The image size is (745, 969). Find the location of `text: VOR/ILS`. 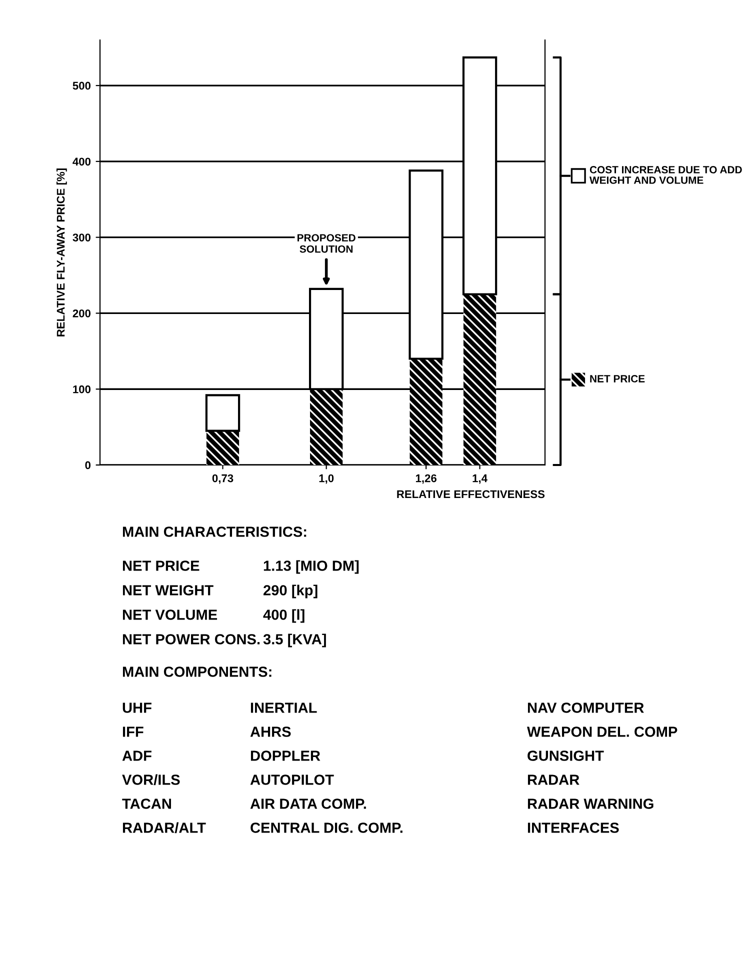

text: VOR/ILS is located at coordinates (151, 780).